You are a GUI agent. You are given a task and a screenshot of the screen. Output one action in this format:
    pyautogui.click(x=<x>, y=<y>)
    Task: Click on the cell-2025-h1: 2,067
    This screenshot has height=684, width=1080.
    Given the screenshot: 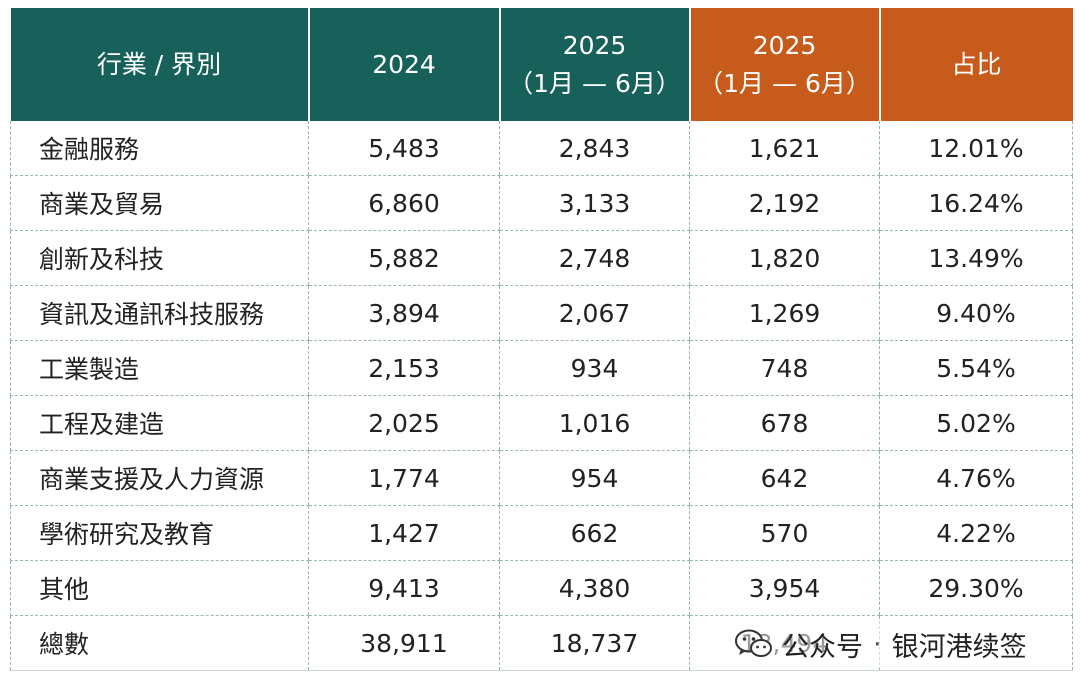 What is the action you would take?
    pyautogui.click(x=594, y=313)
    